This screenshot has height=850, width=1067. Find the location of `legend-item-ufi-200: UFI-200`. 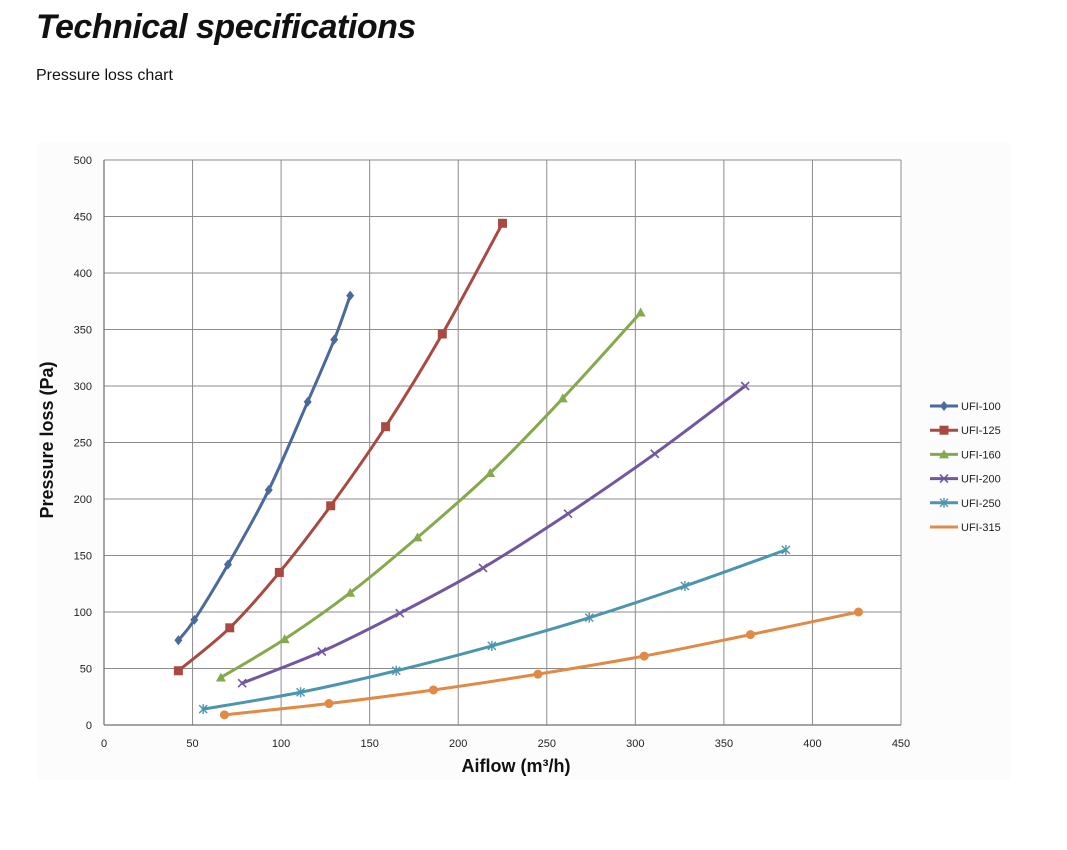

legend-item-ufi-200: UFI-200 is located at coordinates (965, 480).